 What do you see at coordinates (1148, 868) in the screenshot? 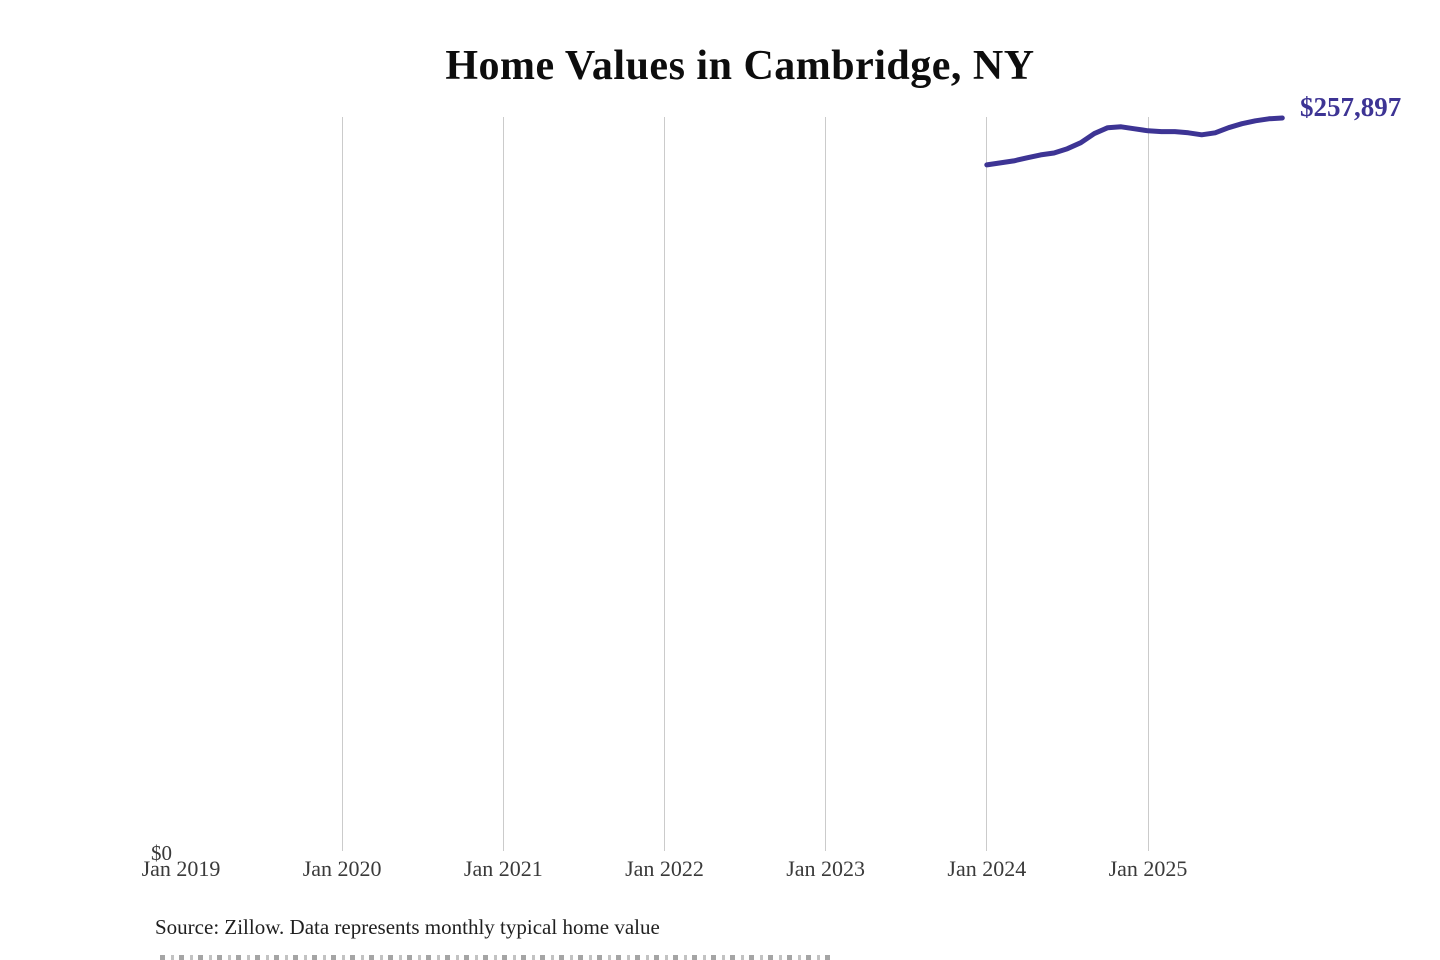
I see `x-axis-tick-label: Jan 2025` at bounding box center [1148, 868].